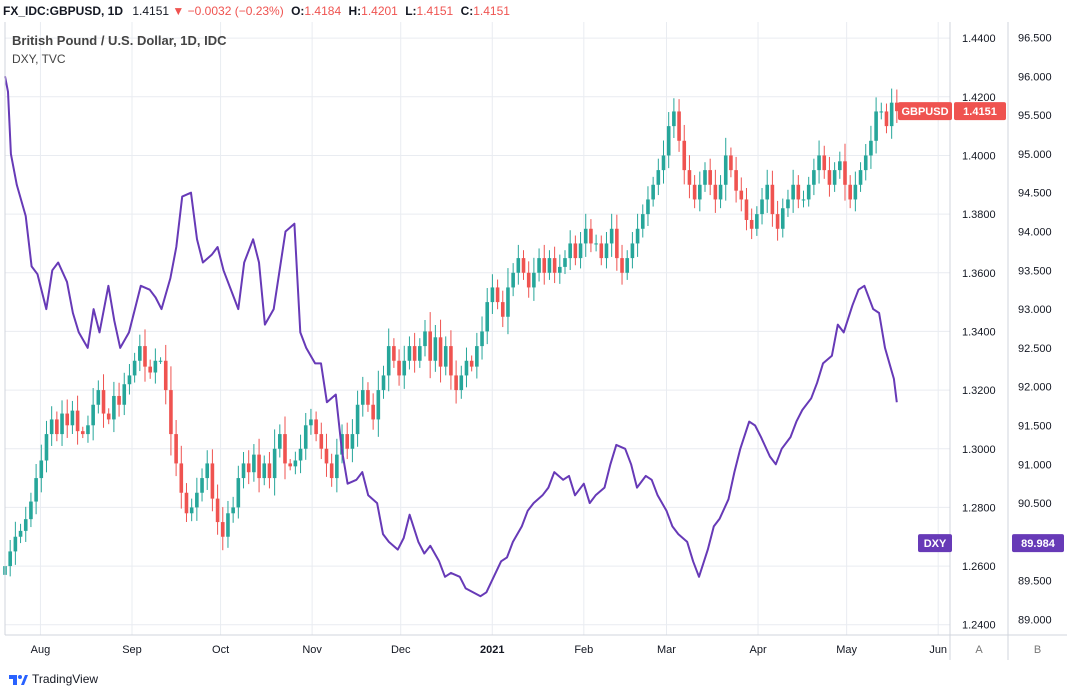 This screenshot has height=693, width=1067. I want to click on dxy-price-tag: 89.984, so click(1038, 543).